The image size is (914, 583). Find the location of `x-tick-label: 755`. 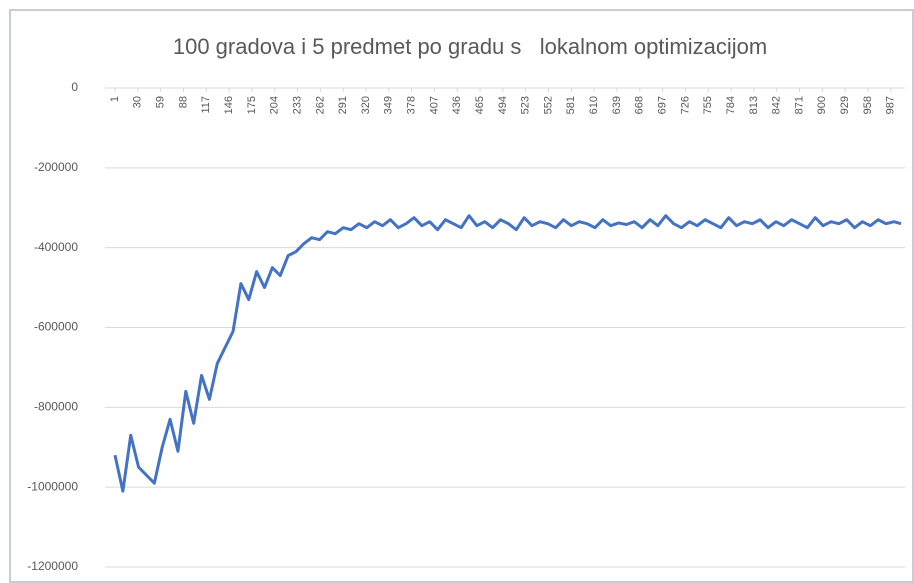

x-tick-label: 755 is located at coordinates (708, 105).